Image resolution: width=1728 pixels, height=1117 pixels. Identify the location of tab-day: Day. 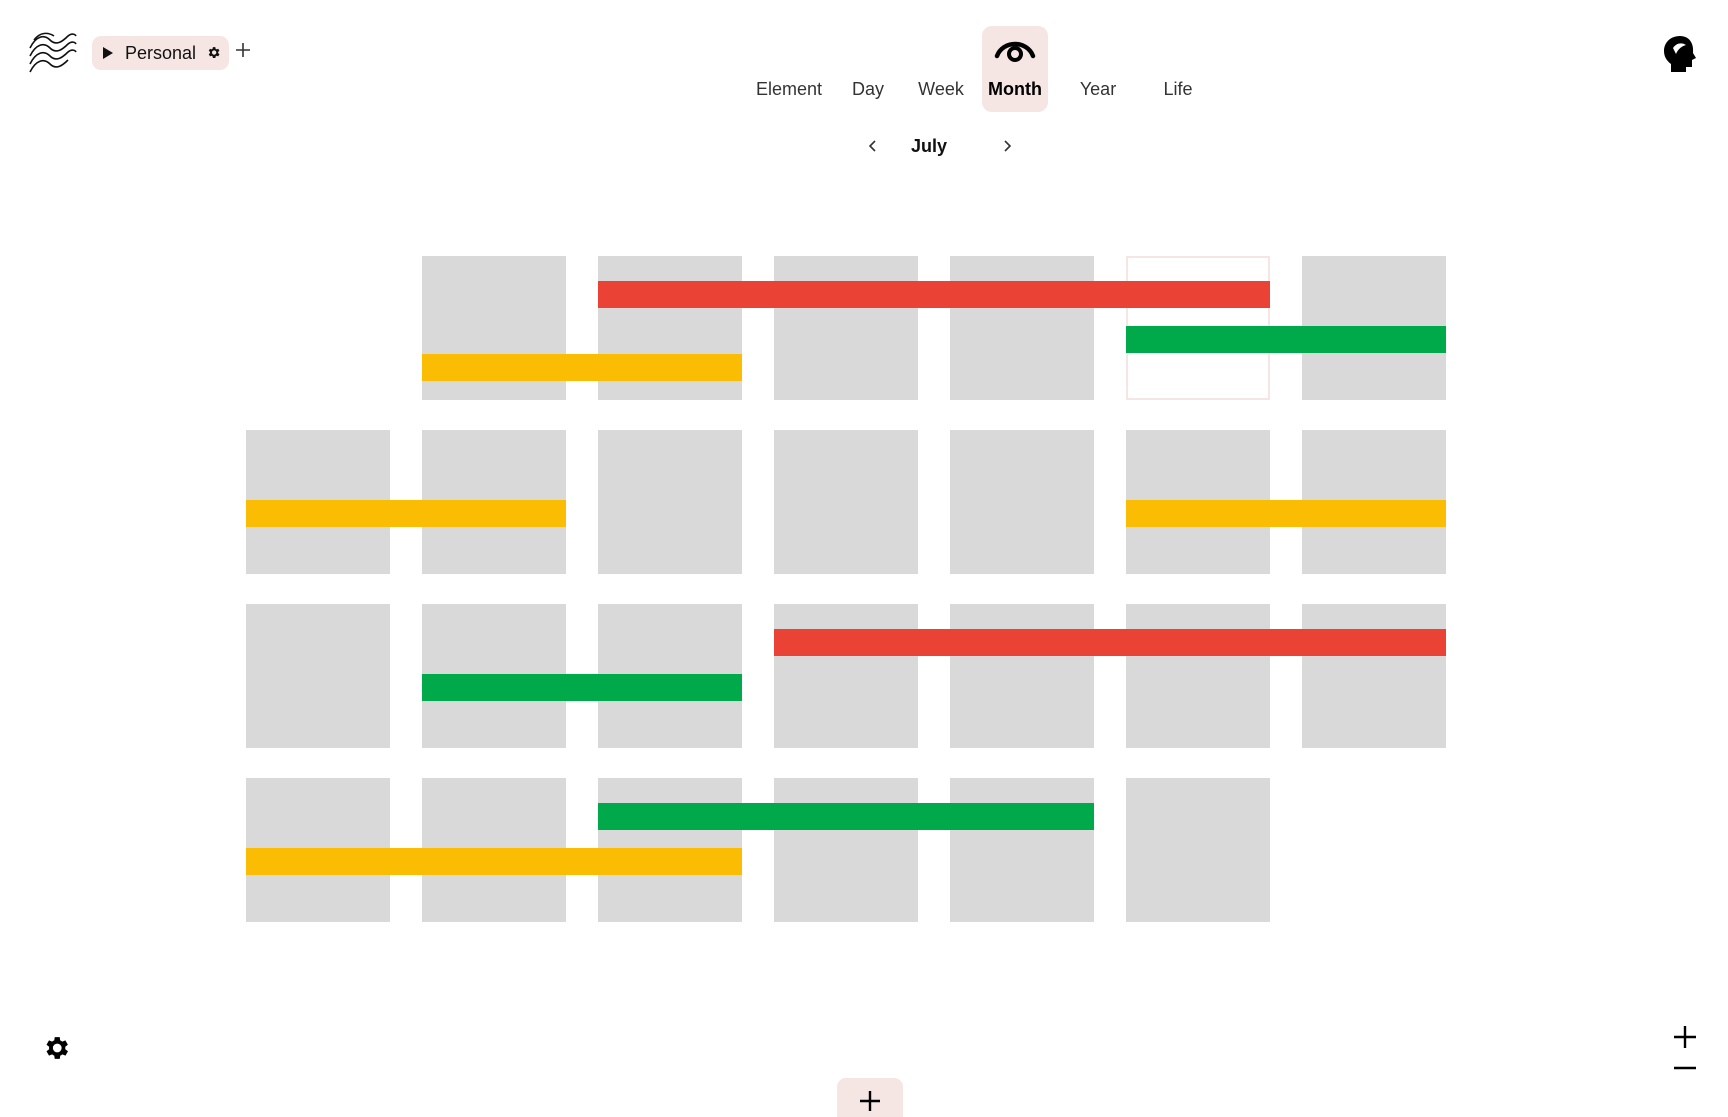
(868, 69).